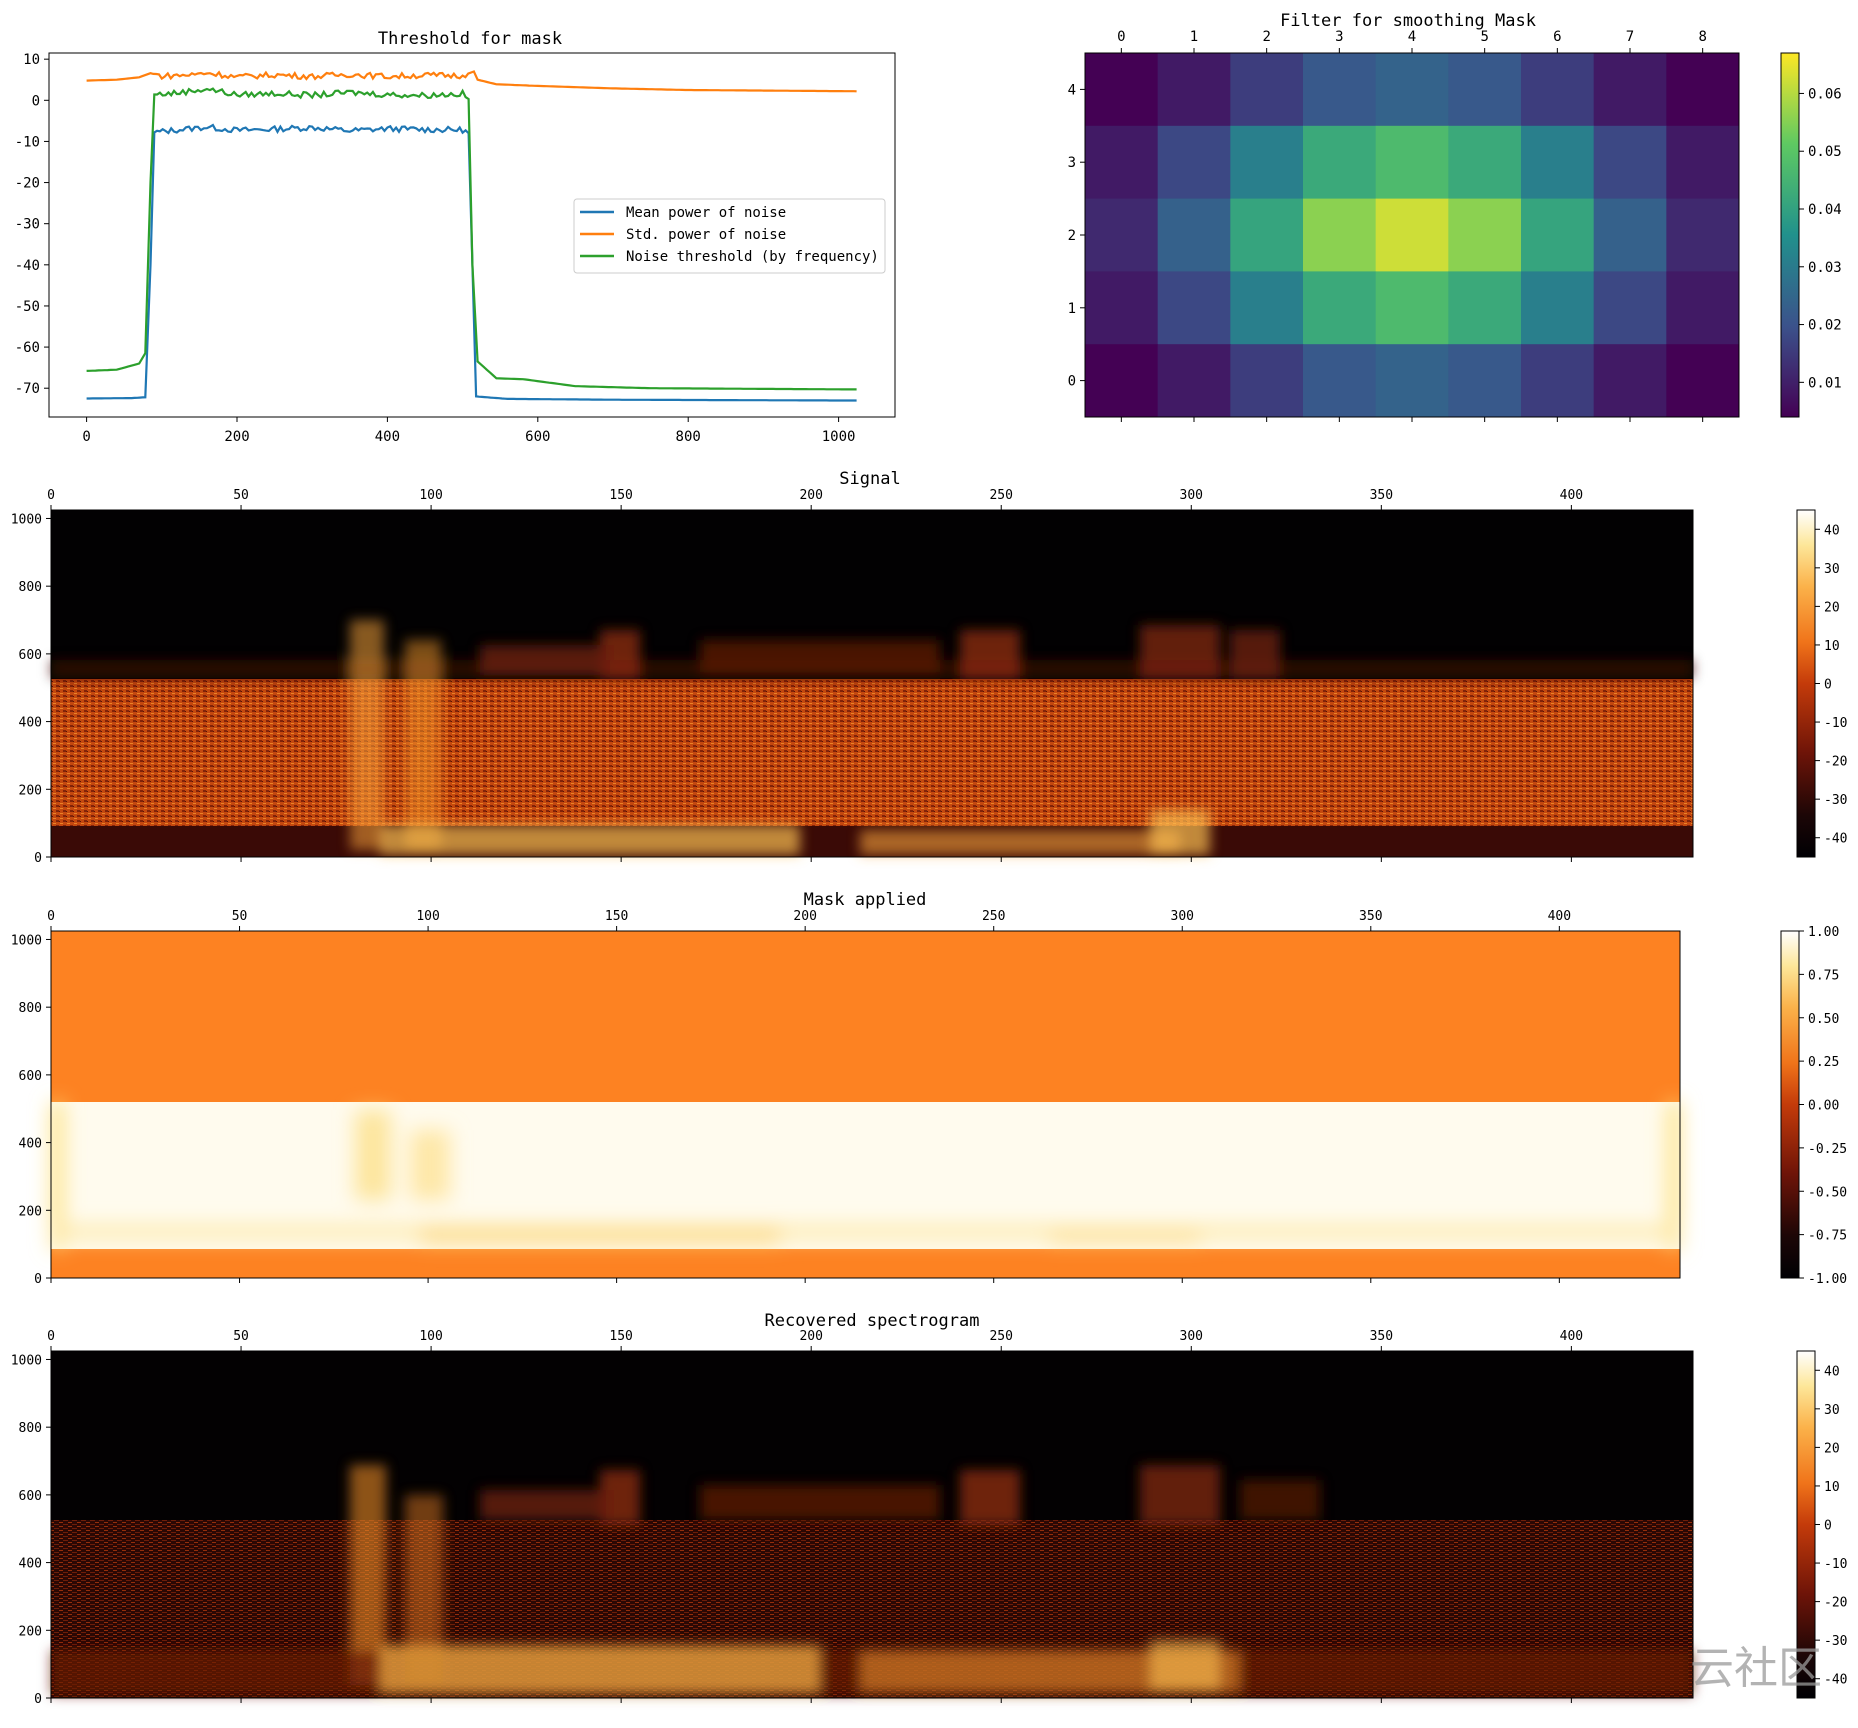 Image resolution: width=1858 pixels, height=1728 pixels. I want to click on colorbar-tick-label: 0.50, so click(1823, 1019).